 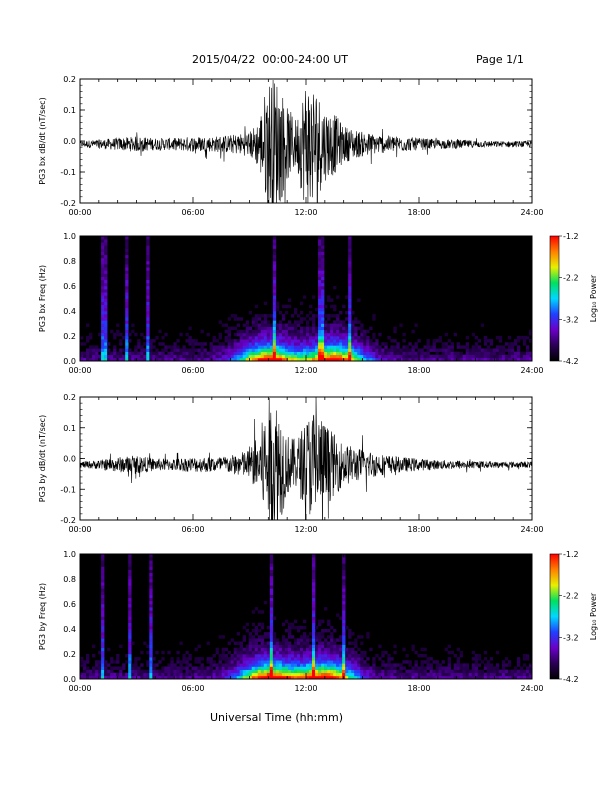 I want to click on y-axis-label: PG3 bx Freq (Hz), so click(x=42, y=298).